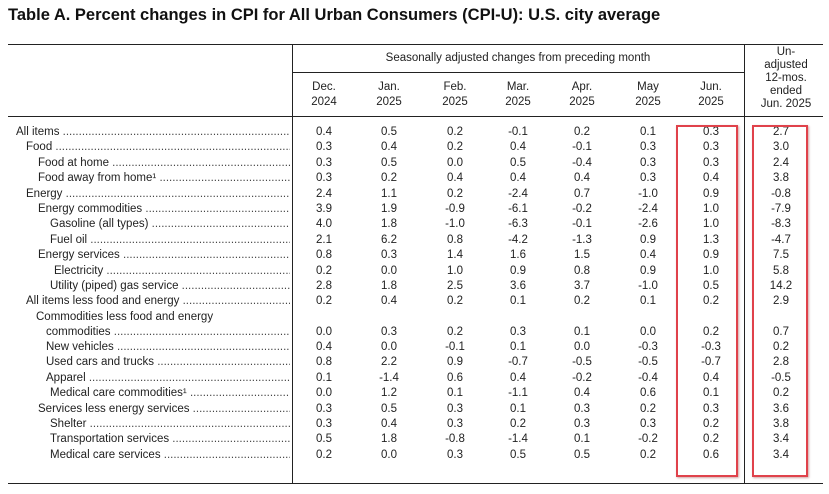 Image resolution: width=829 pixels, height=494 pixels. I want to click on row-label-text: Shelter, so click(68, 424).